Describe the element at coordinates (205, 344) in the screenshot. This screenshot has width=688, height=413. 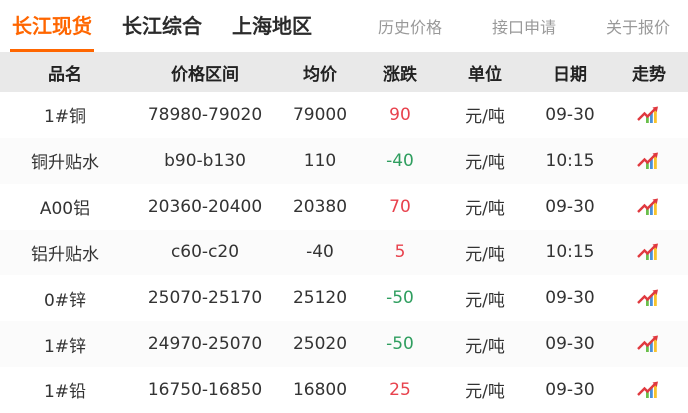
I see `price-range-cell: 24970-25070` at that location.